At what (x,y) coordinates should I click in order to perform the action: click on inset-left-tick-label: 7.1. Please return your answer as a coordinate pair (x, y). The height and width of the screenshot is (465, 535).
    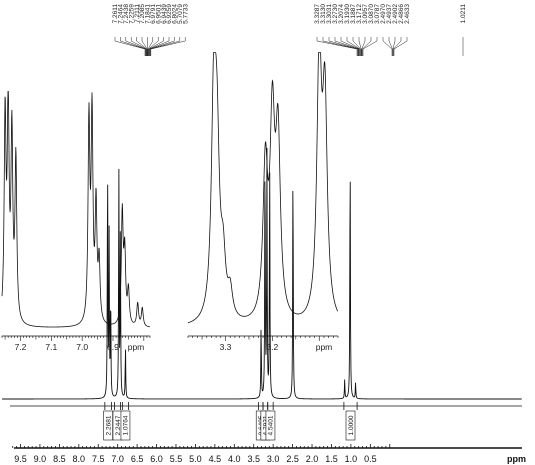
    Looking at the image, I should click on (51, 347).